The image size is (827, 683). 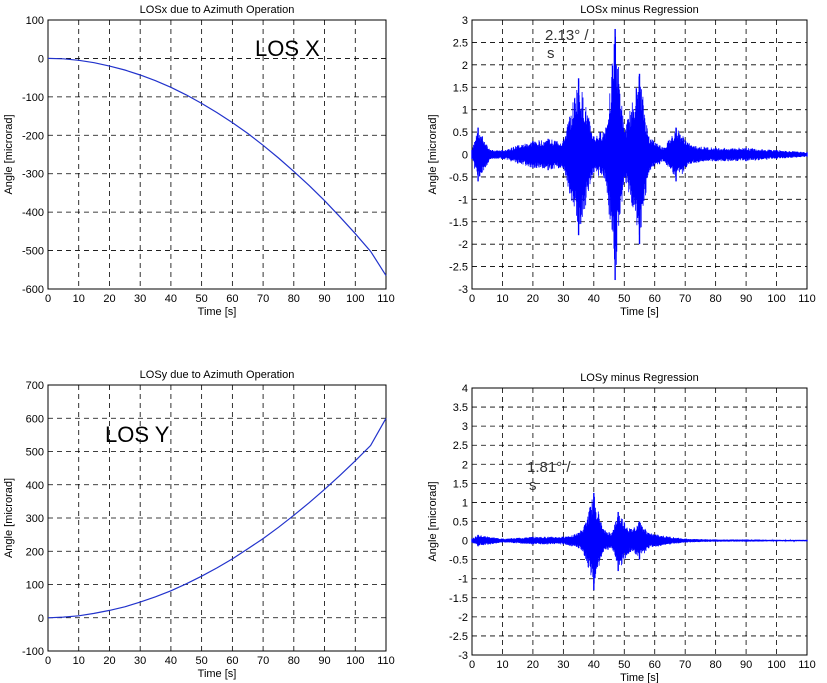 What do you see at coordinates (465, 389) in the screenshot?
I see `y-tick-label: 4` at bounding box center [465, 389].